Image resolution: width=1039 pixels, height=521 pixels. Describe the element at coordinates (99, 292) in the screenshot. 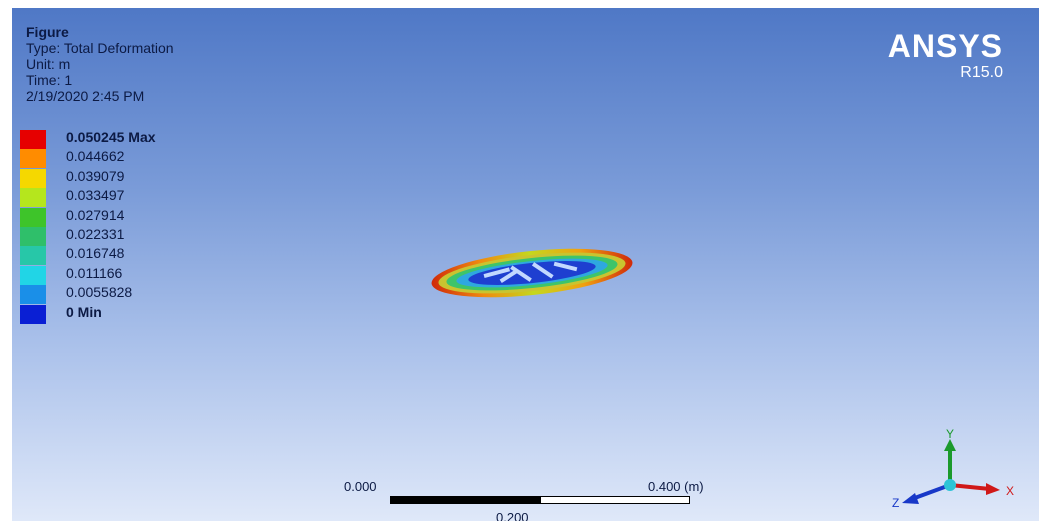

I see `legend-value-label: 0.0055828` at that location.